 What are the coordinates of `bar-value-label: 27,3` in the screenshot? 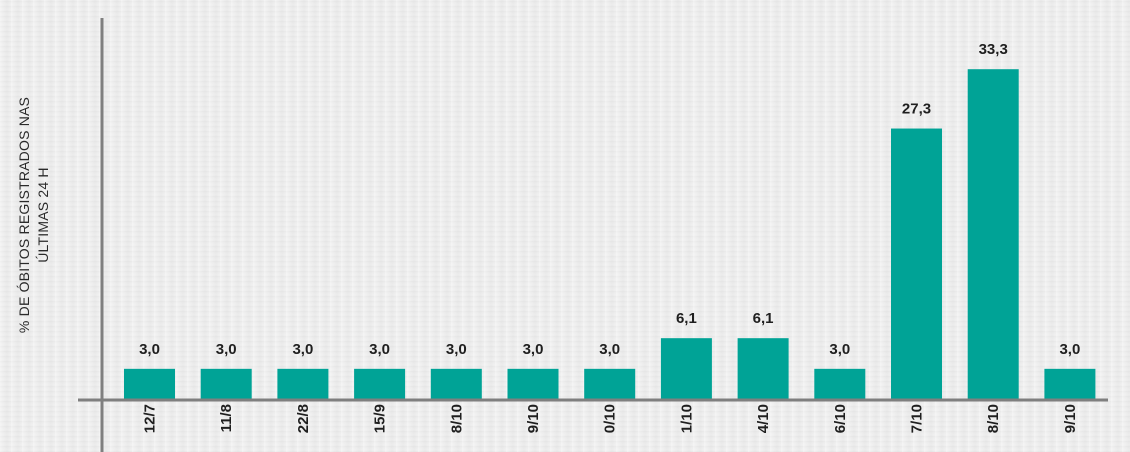 It's located at (916, 109).